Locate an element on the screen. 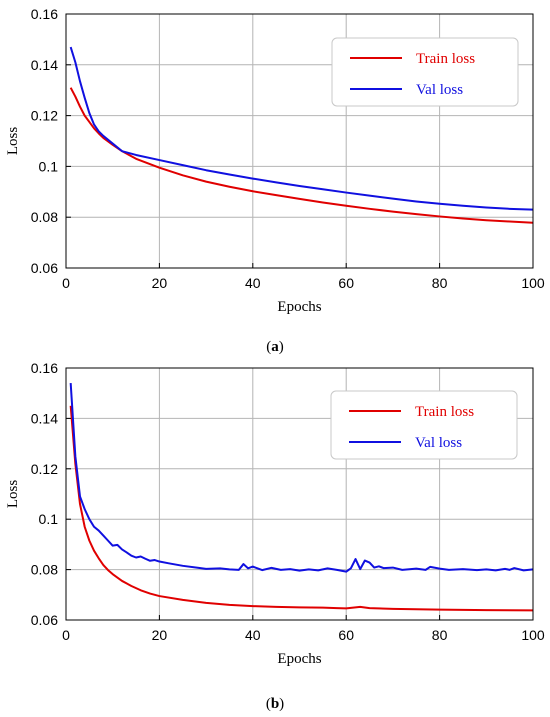 Image resolution: width=550 pixels, height=717 pixels. caption-b-letter: b is located at coordinates (275, 704).